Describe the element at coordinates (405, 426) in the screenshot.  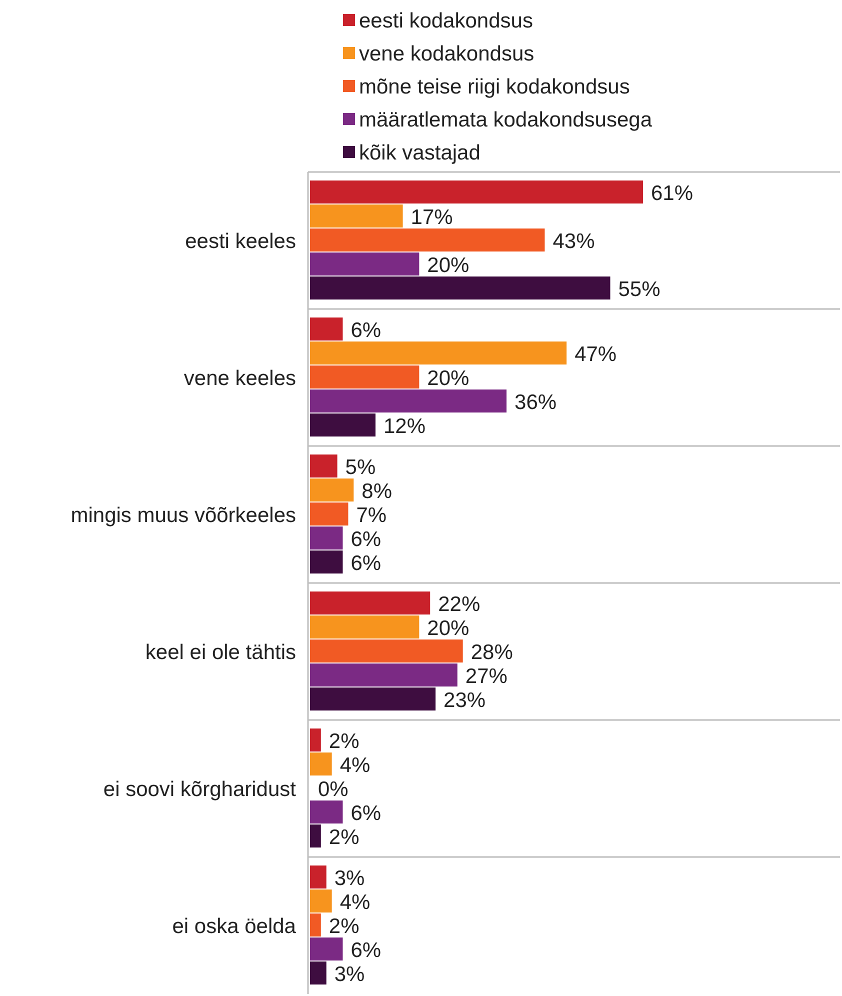
I see `data-label: 12%` at that location.